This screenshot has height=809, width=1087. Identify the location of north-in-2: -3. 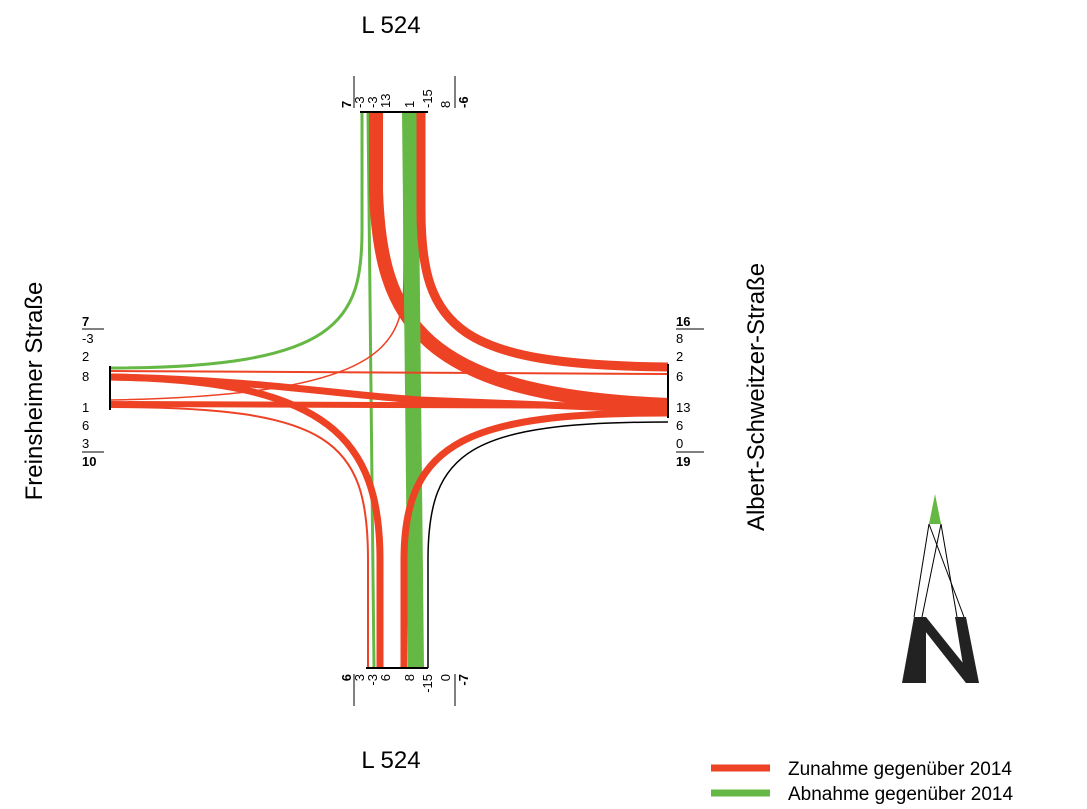
(372, 102).